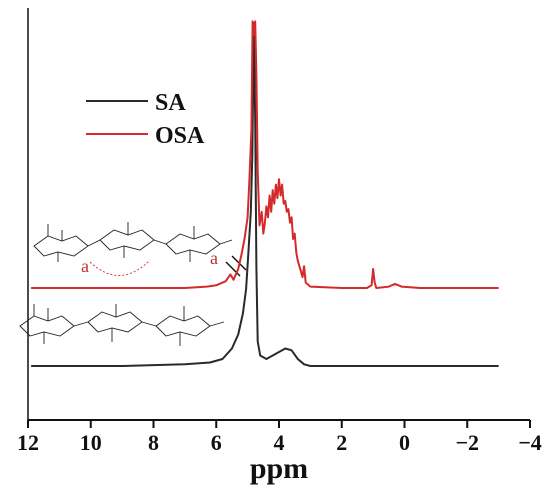 The image size is (550, 492). What do you see at coordinates (279, 468) in the screenshot?
I see `x-axis-label: ppm` at bounding box center [279, 468].